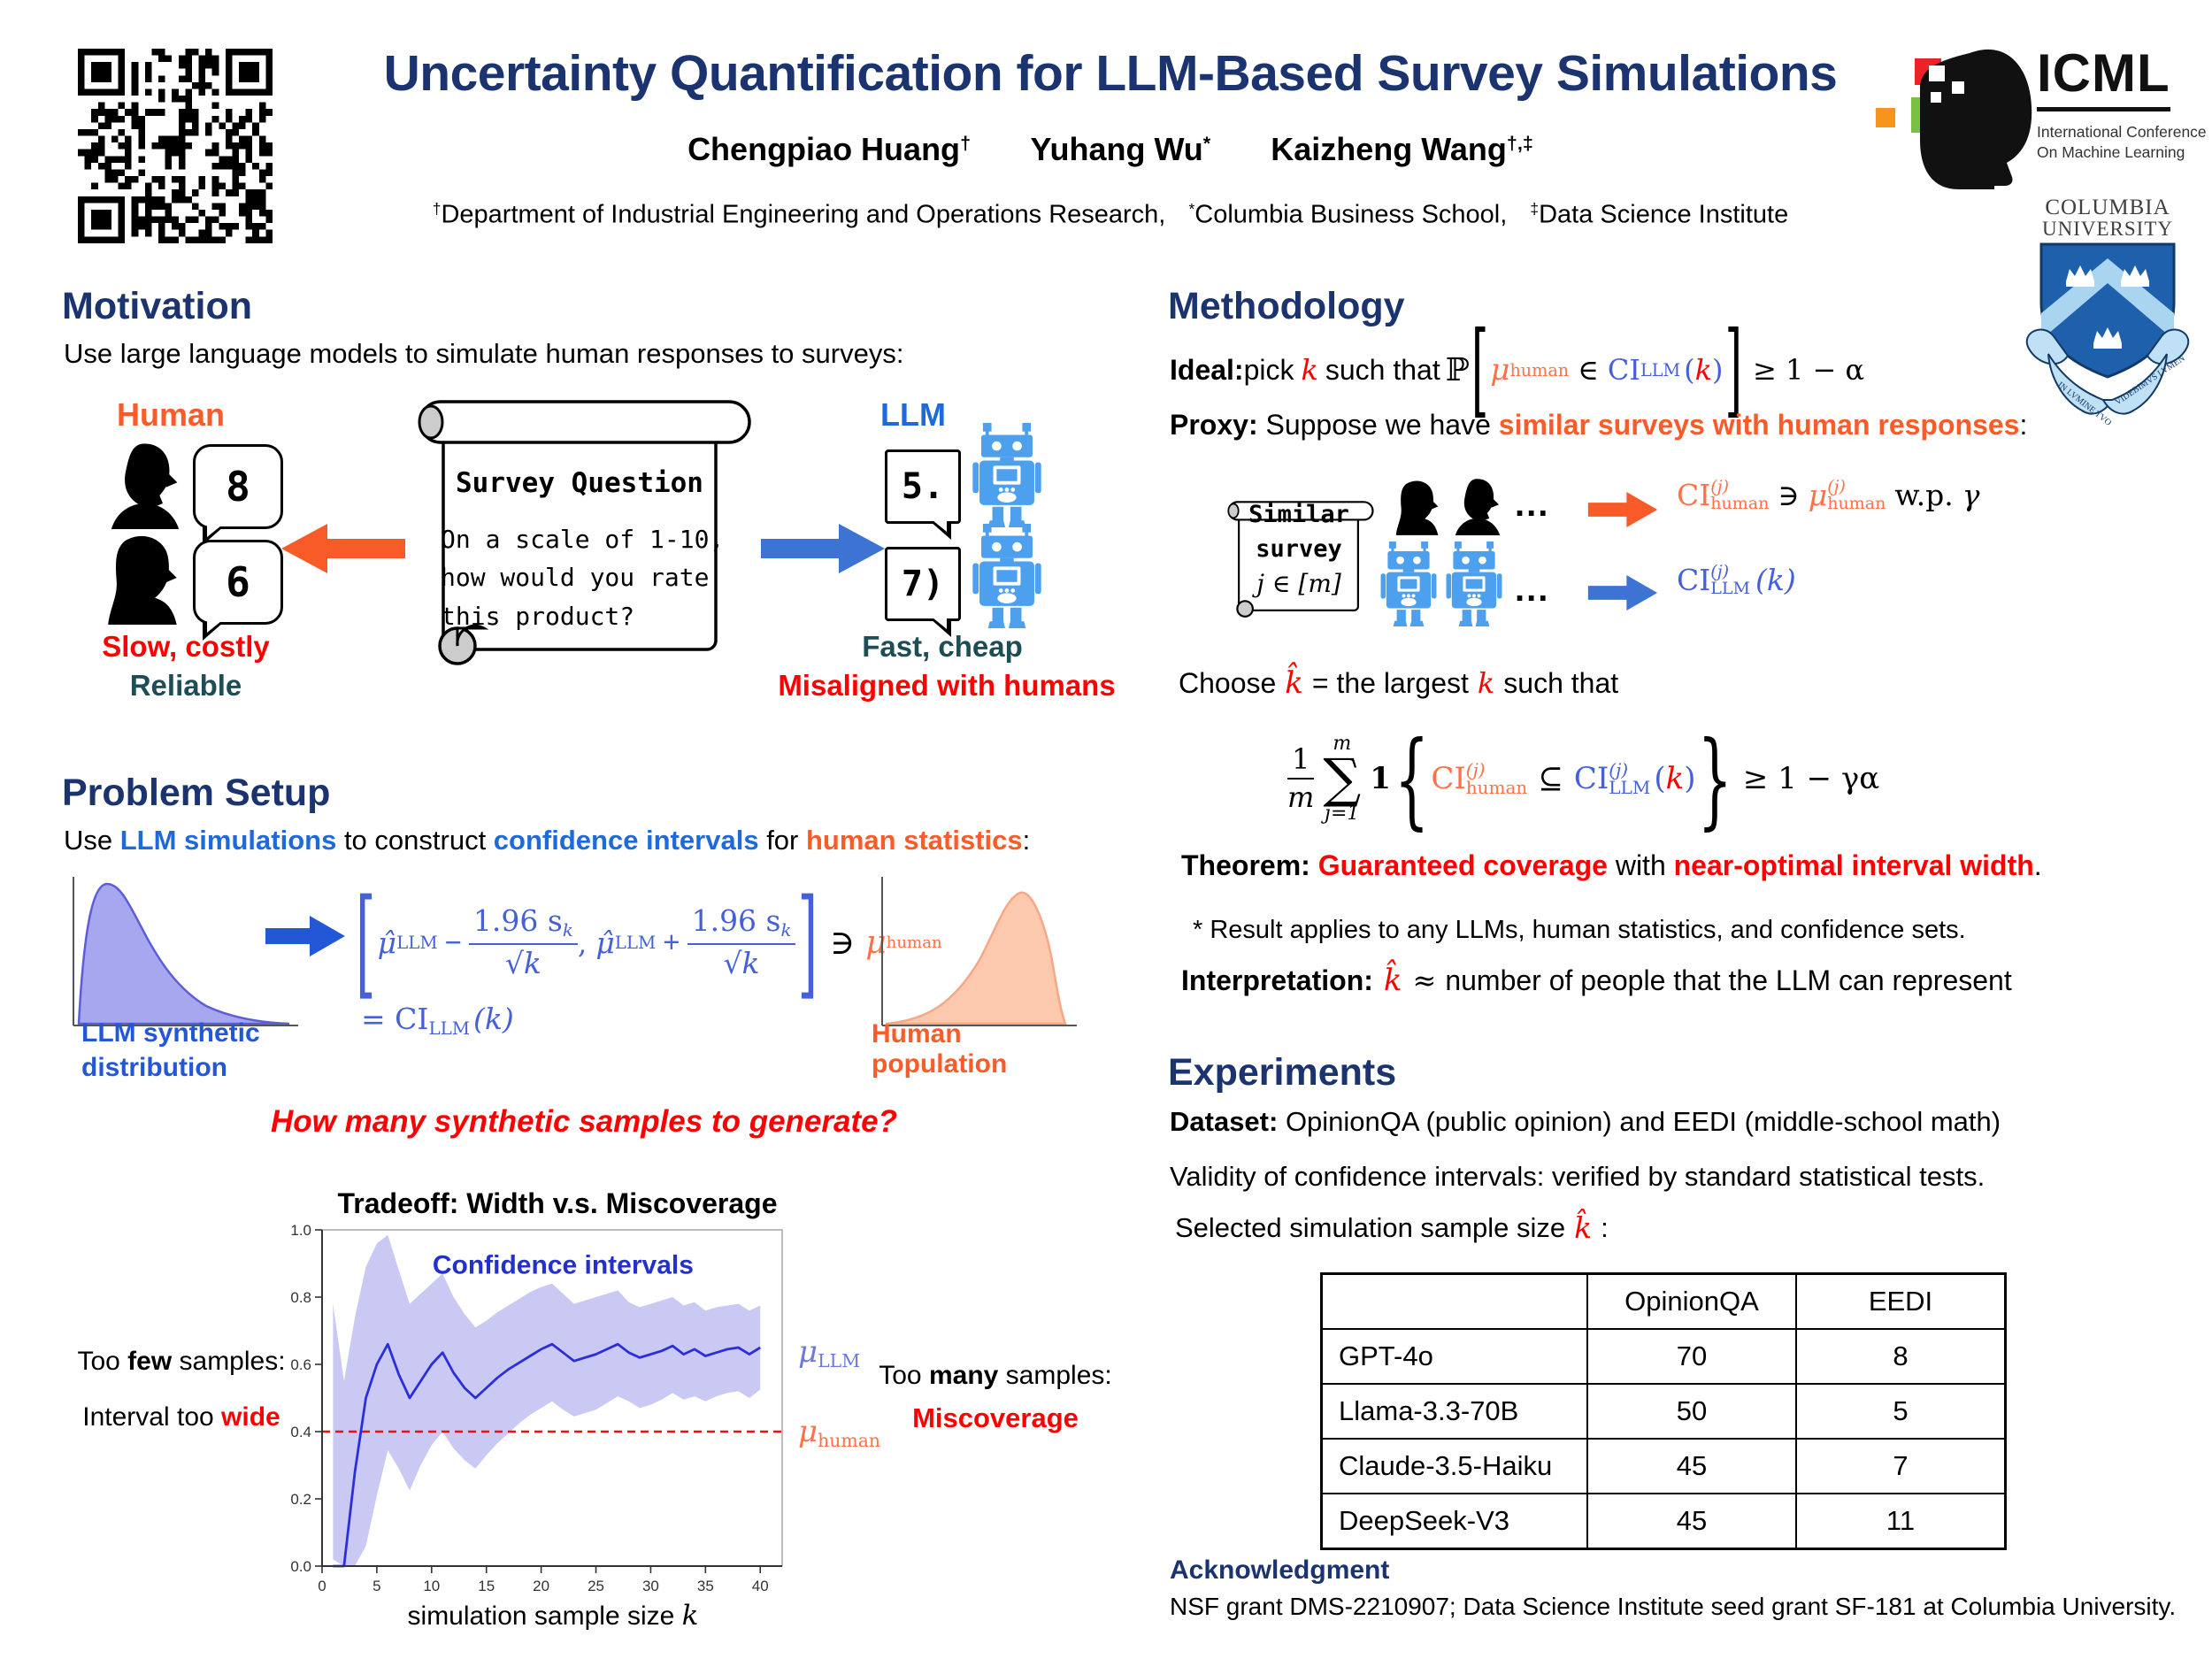  Describe the element at coordinates (172, 415) in the screenshot. I see `human-label: Human` at that location.